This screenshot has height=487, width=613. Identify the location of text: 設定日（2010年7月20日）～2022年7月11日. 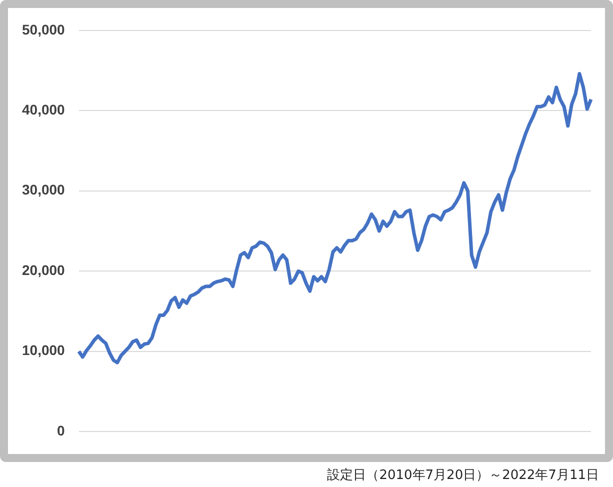
(463, 475).